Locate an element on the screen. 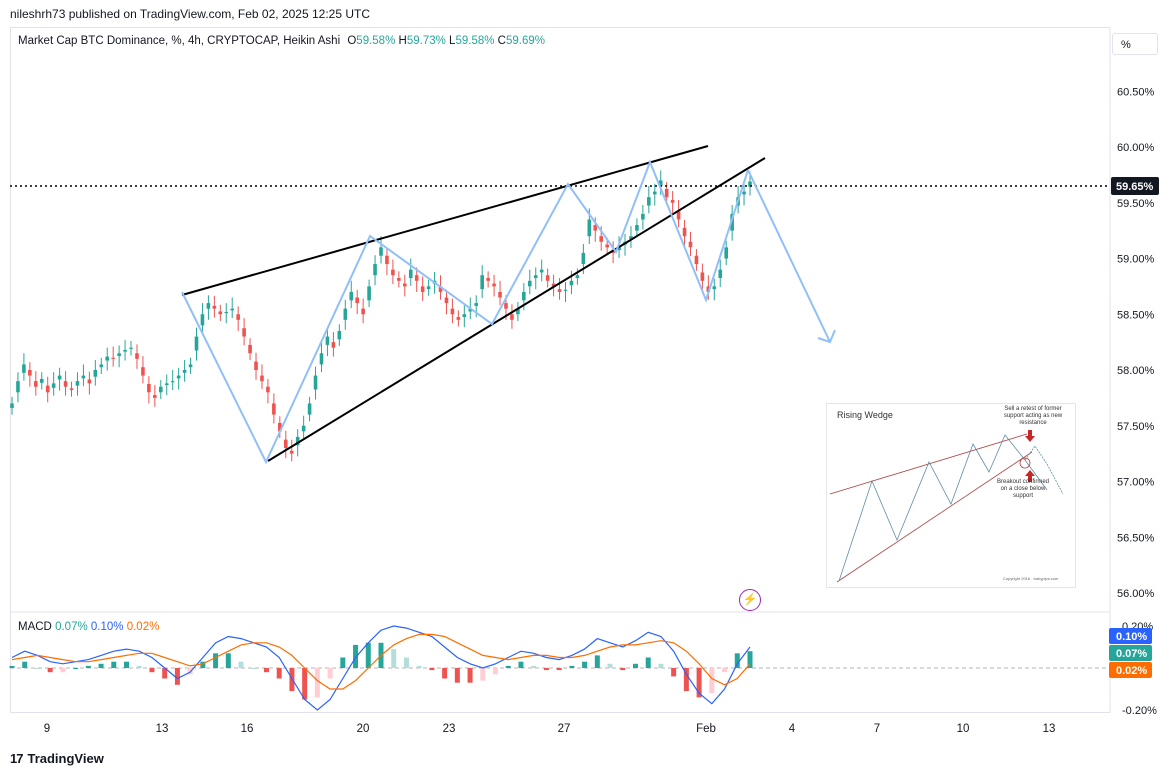 Image resolution: width=1174 pixels, height=777 pixels. macd-signal-value: 0.02% is located at coordinates (143, 627).